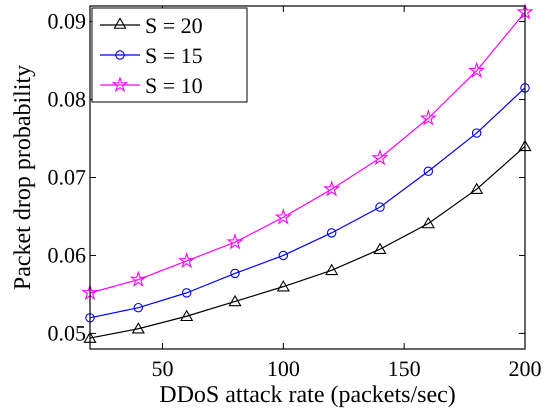  Describe the element at coordinates (174, 85) in the screenshot. I see `legend-label: S = 10` at that location.